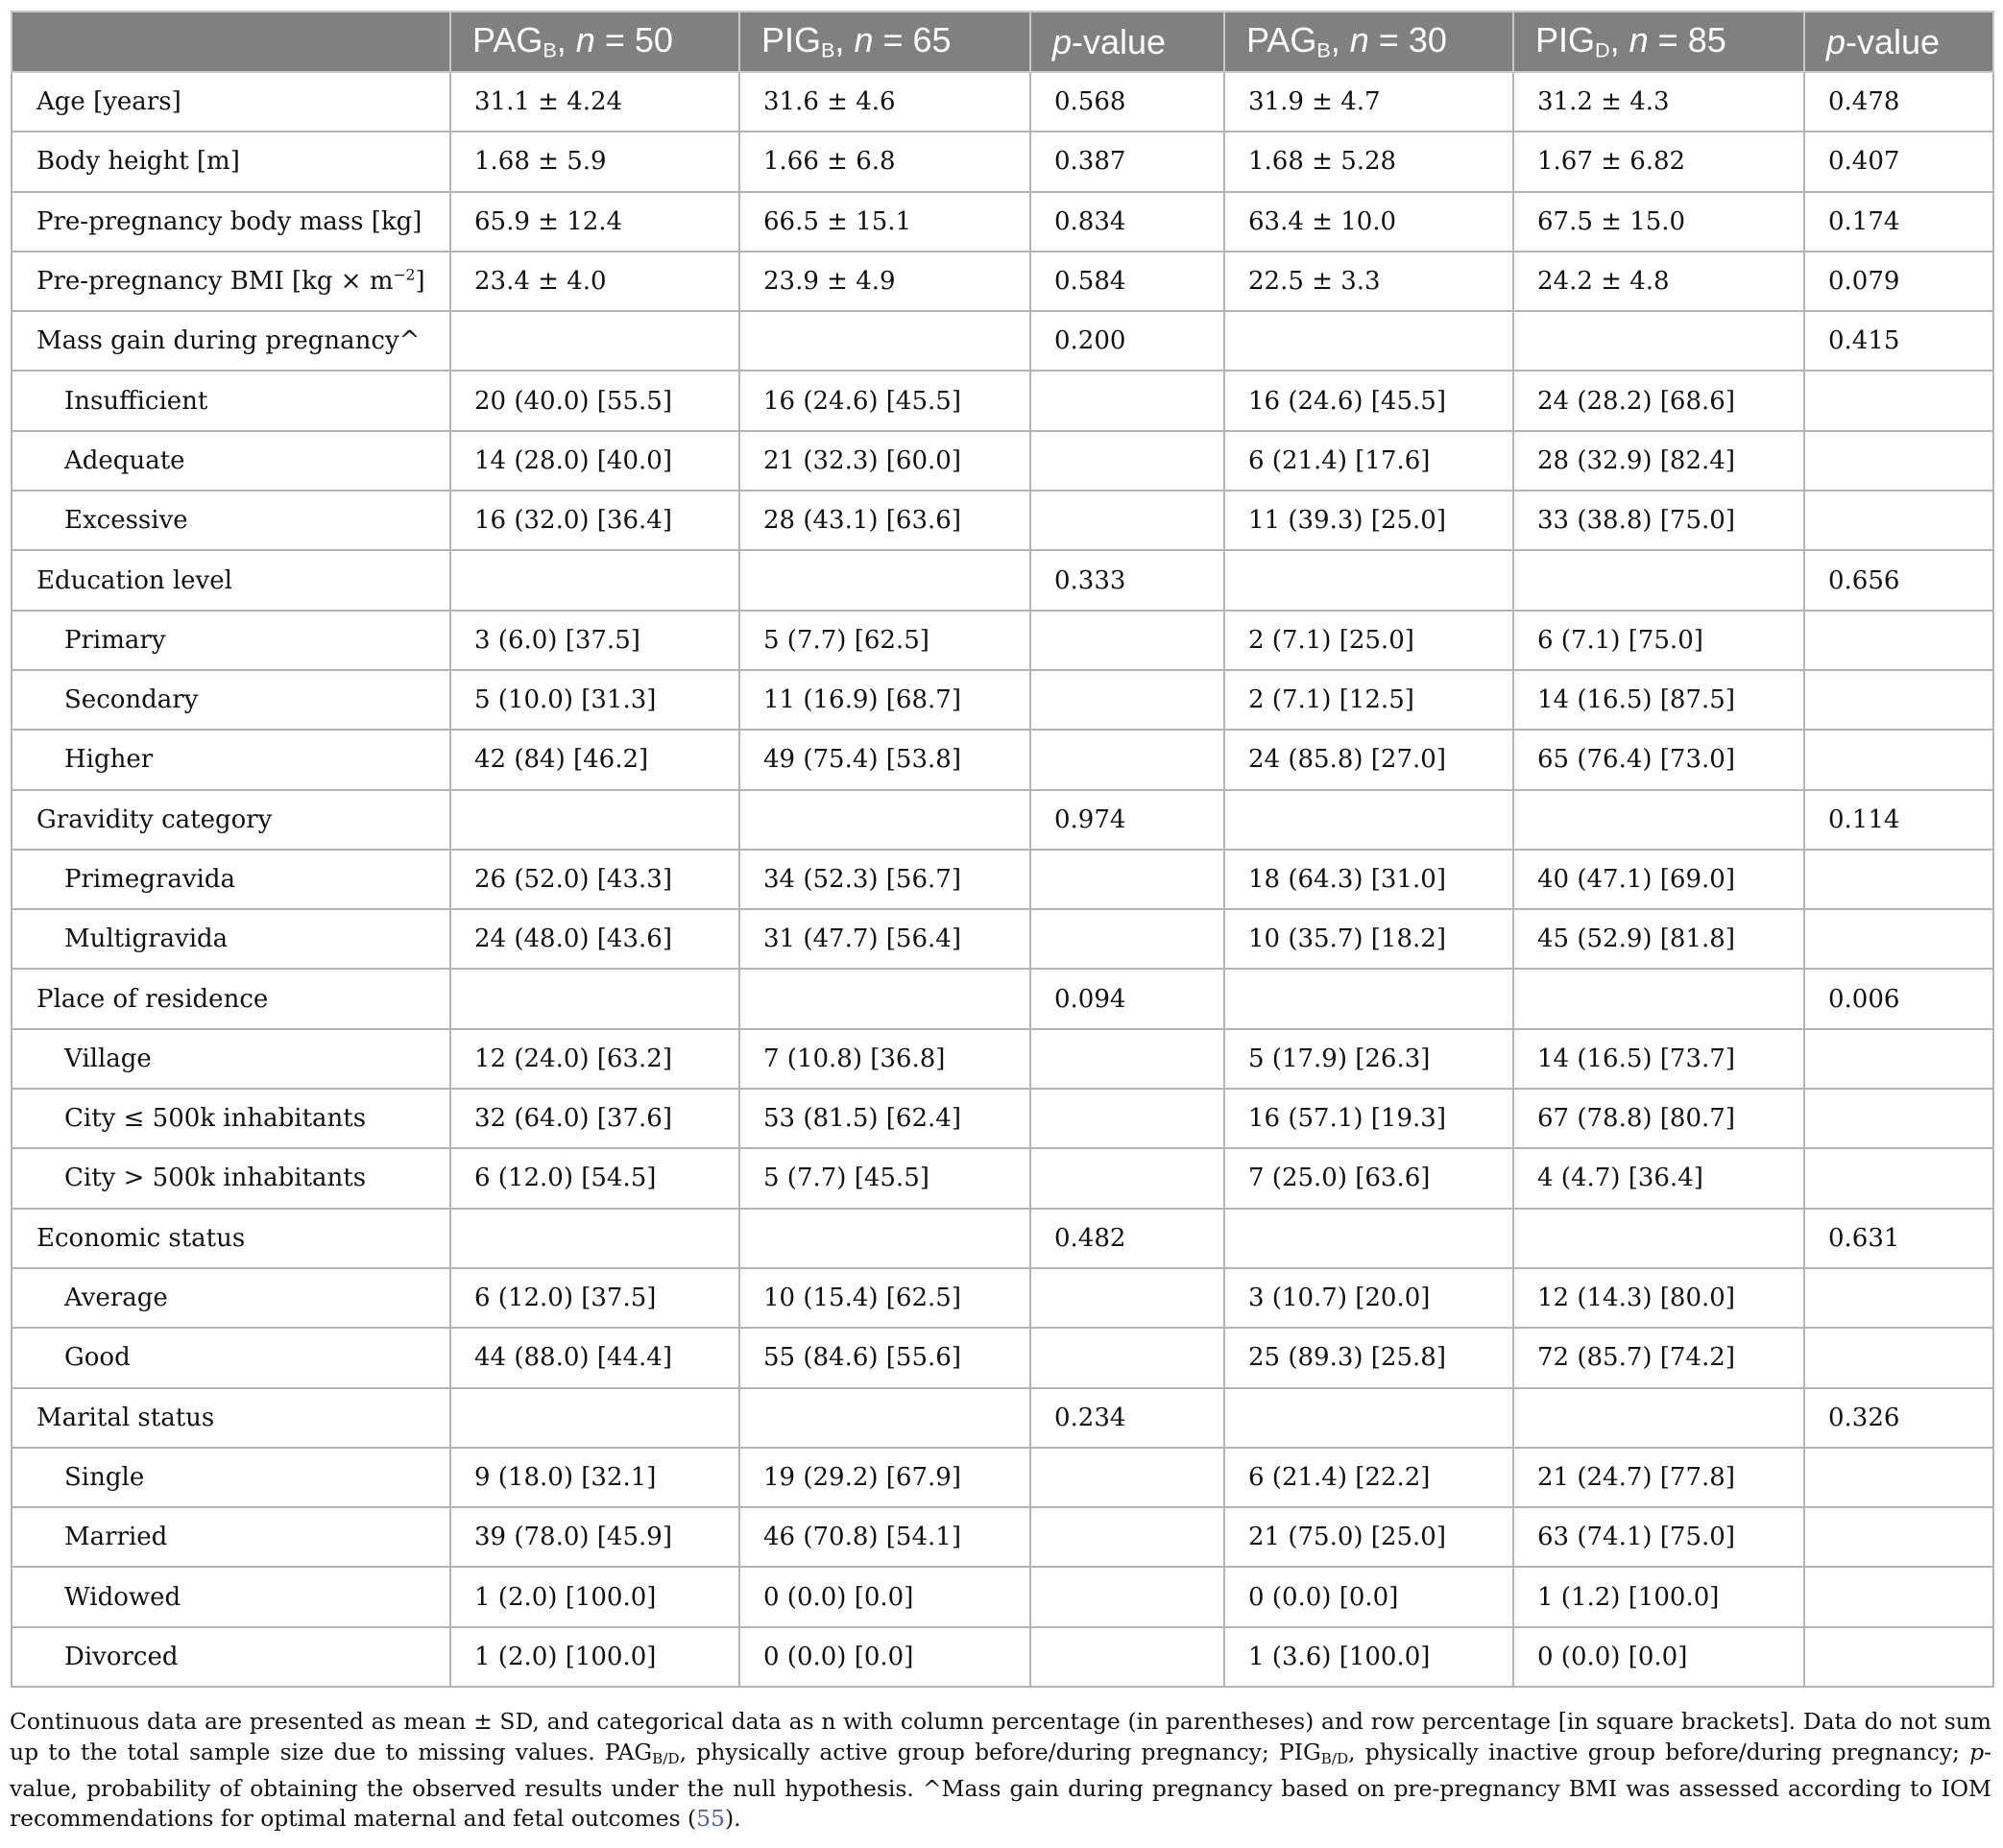 The height and width of the screenshot is (1848, 2003). What do you see at coordinates (146, 939) in the screenshot?
I see `row-label-text: Multigravida` at bounding box center [146, 939].